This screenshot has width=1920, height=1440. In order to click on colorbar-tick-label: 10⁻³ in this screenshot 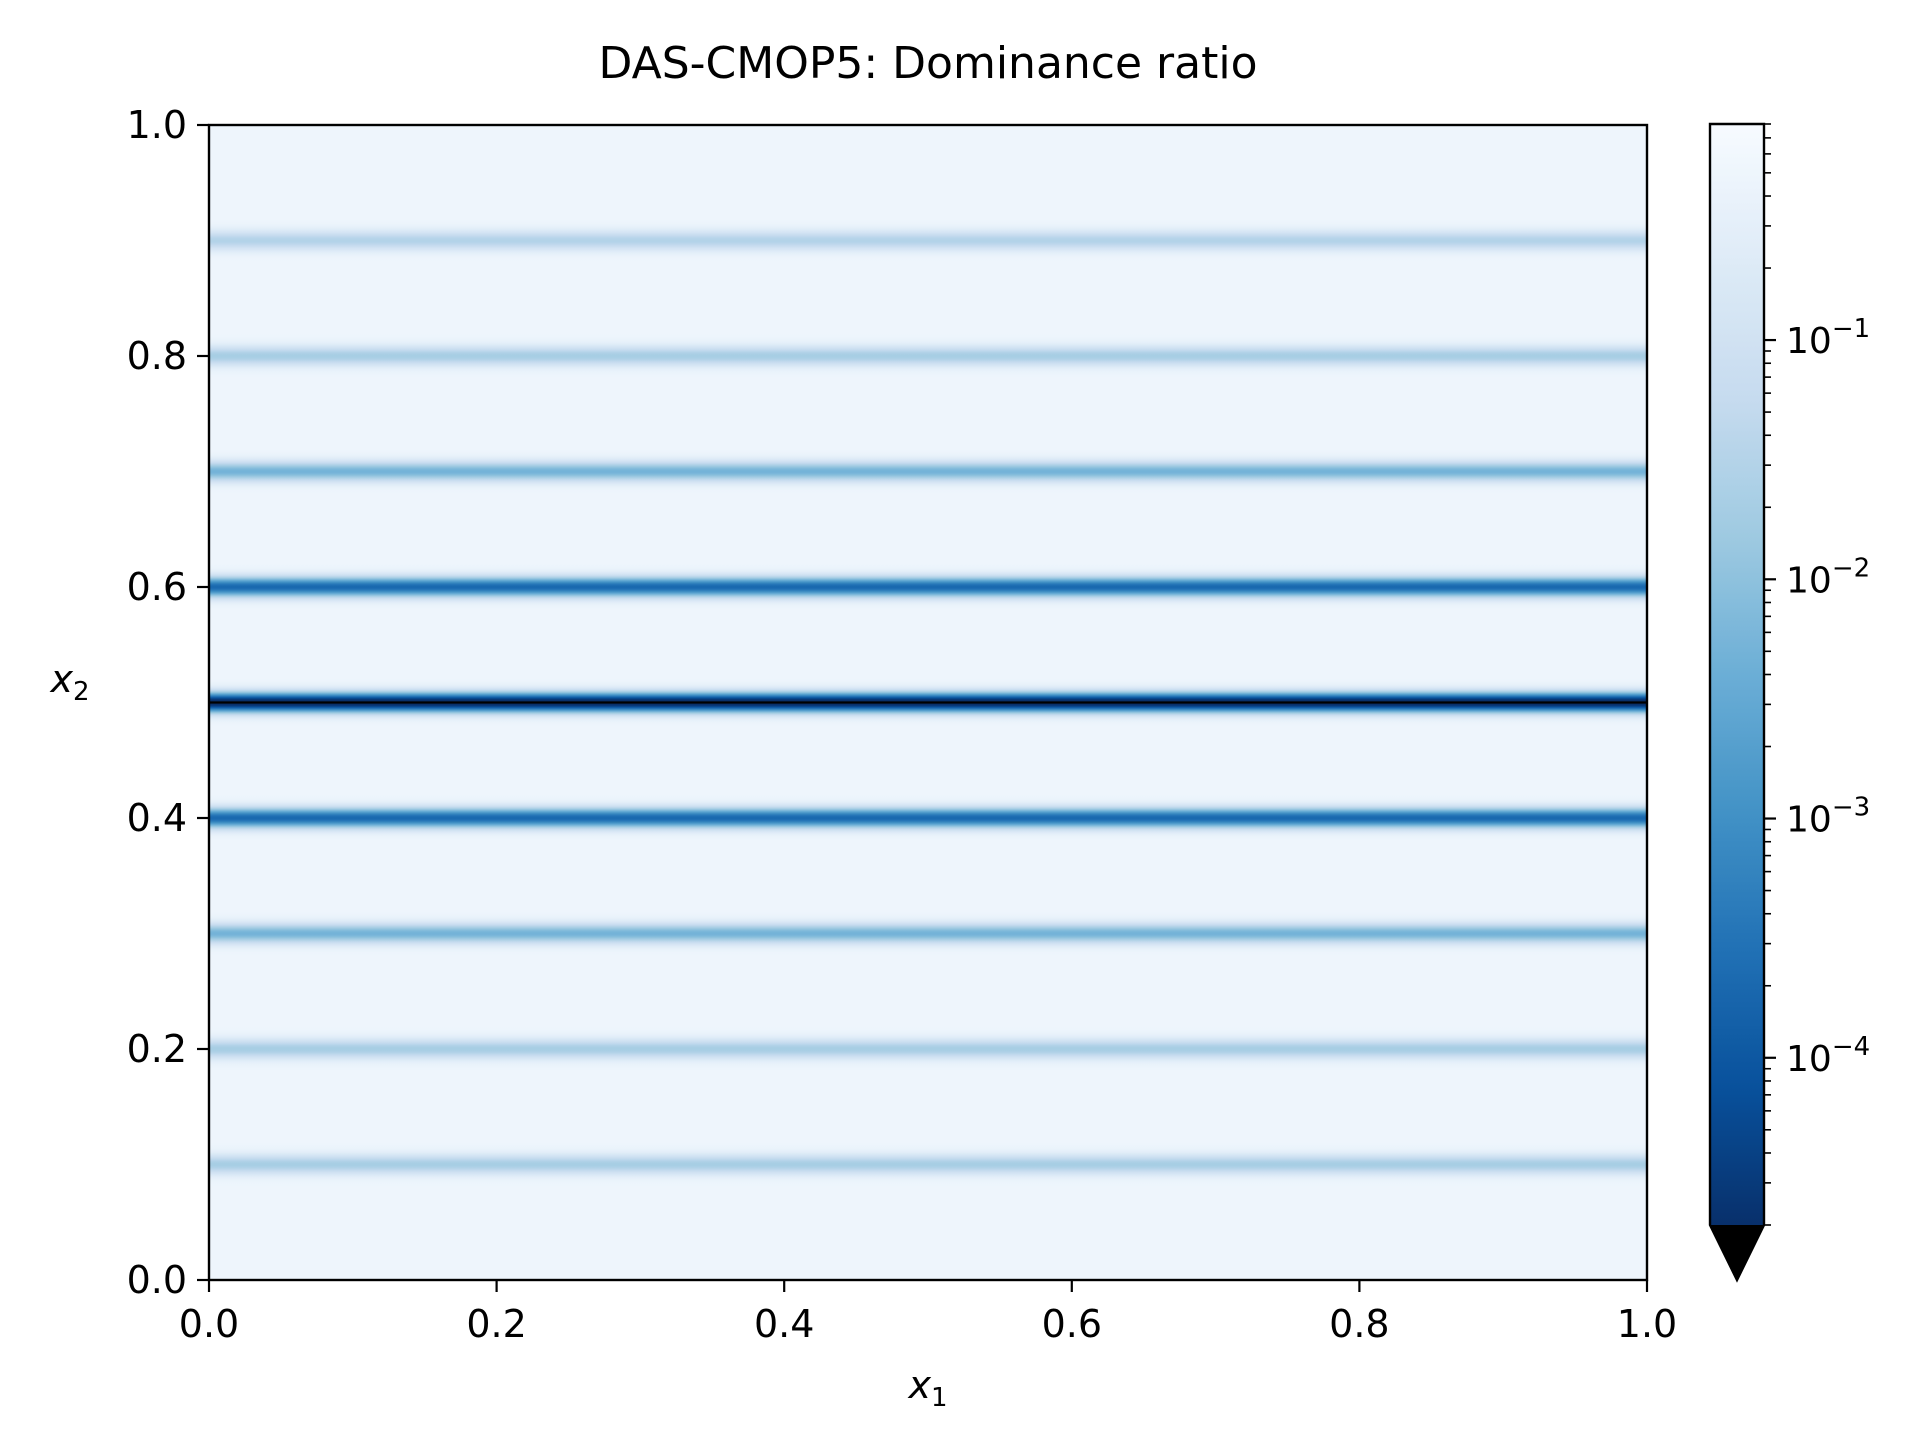, I will do `click(1828, 817)`.